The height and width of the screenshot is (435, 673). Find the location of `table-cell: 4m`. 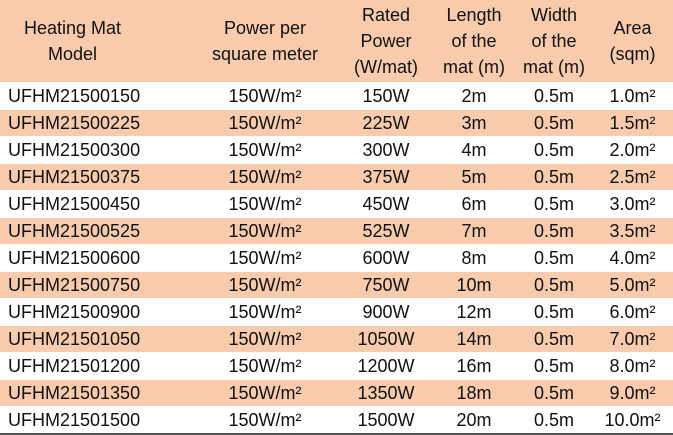

table-cell: 4m is located at coordinates (474, 150).